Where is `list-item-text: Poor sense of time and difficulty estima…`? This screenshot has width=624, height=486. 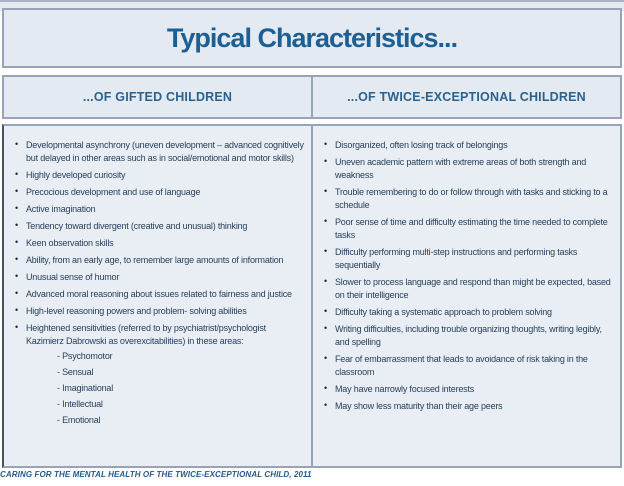 list-item-text: Poor sense of time and difficulty estima… is located at coordinates (471, 228).